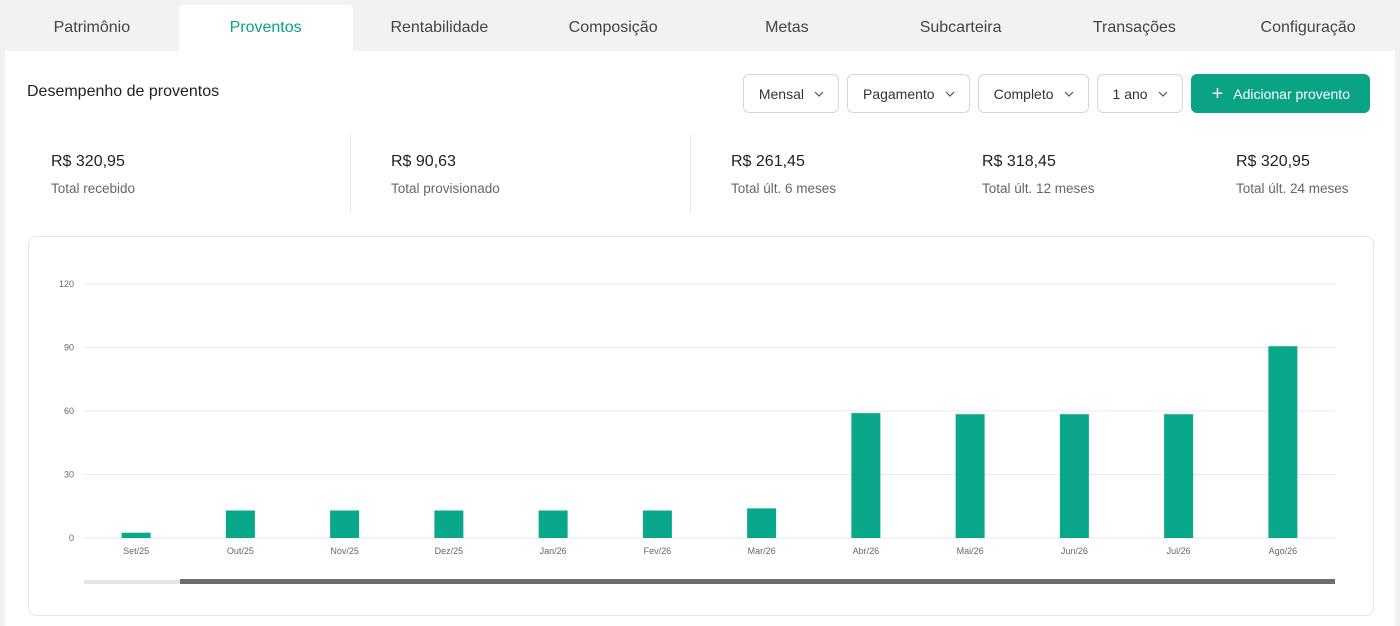 Image resolution: width=1400 pixels, height=626 pixels. Describe the element at coordinates (787, 27) in the screenshot. I see `tab-metas: Metas` at that location.